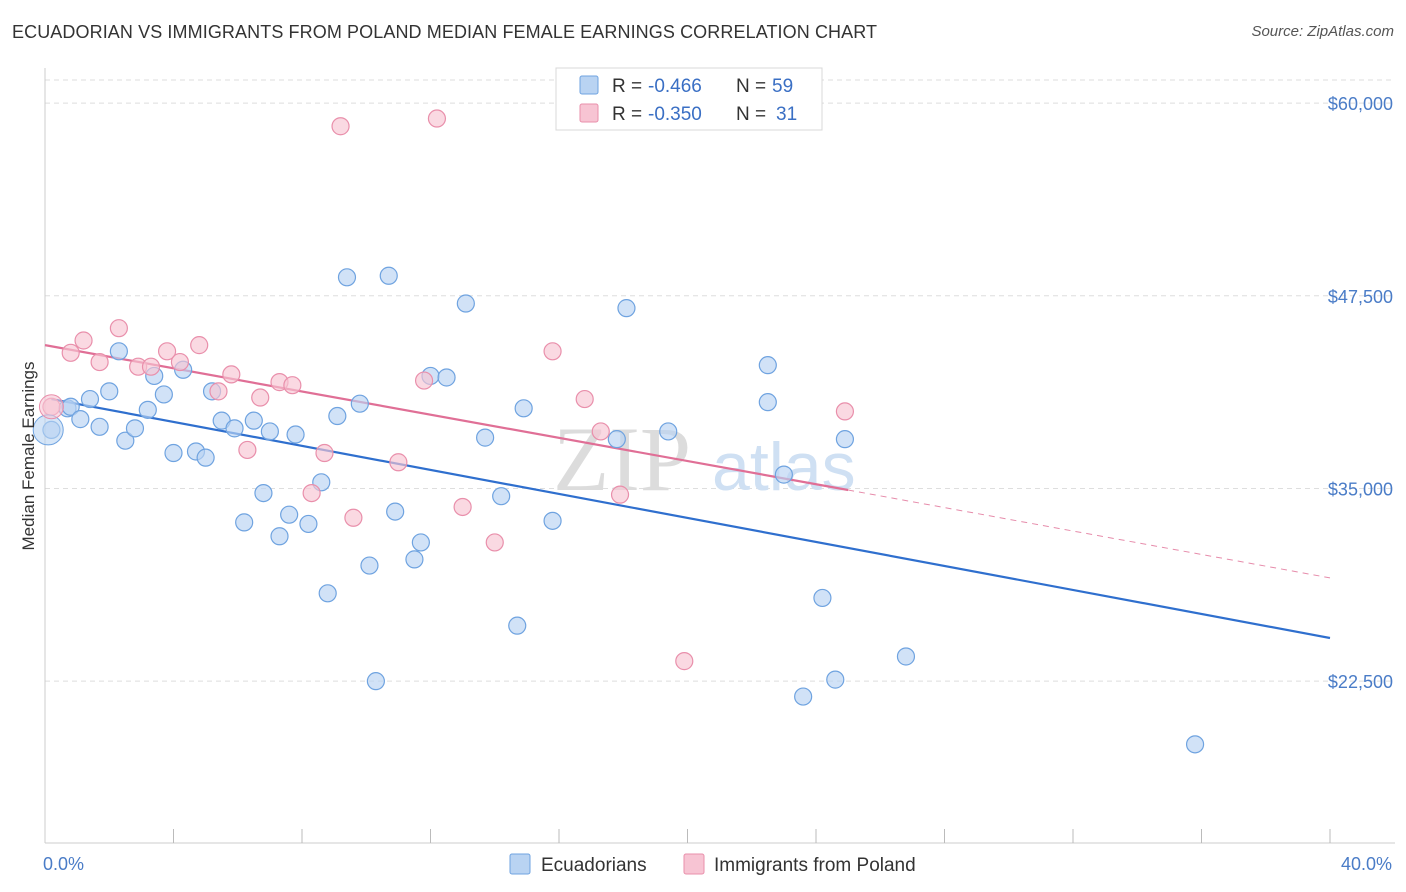 The image size is (1406, 892). I want to click on stats-r-value-2: -0.350, so click(675, 114).